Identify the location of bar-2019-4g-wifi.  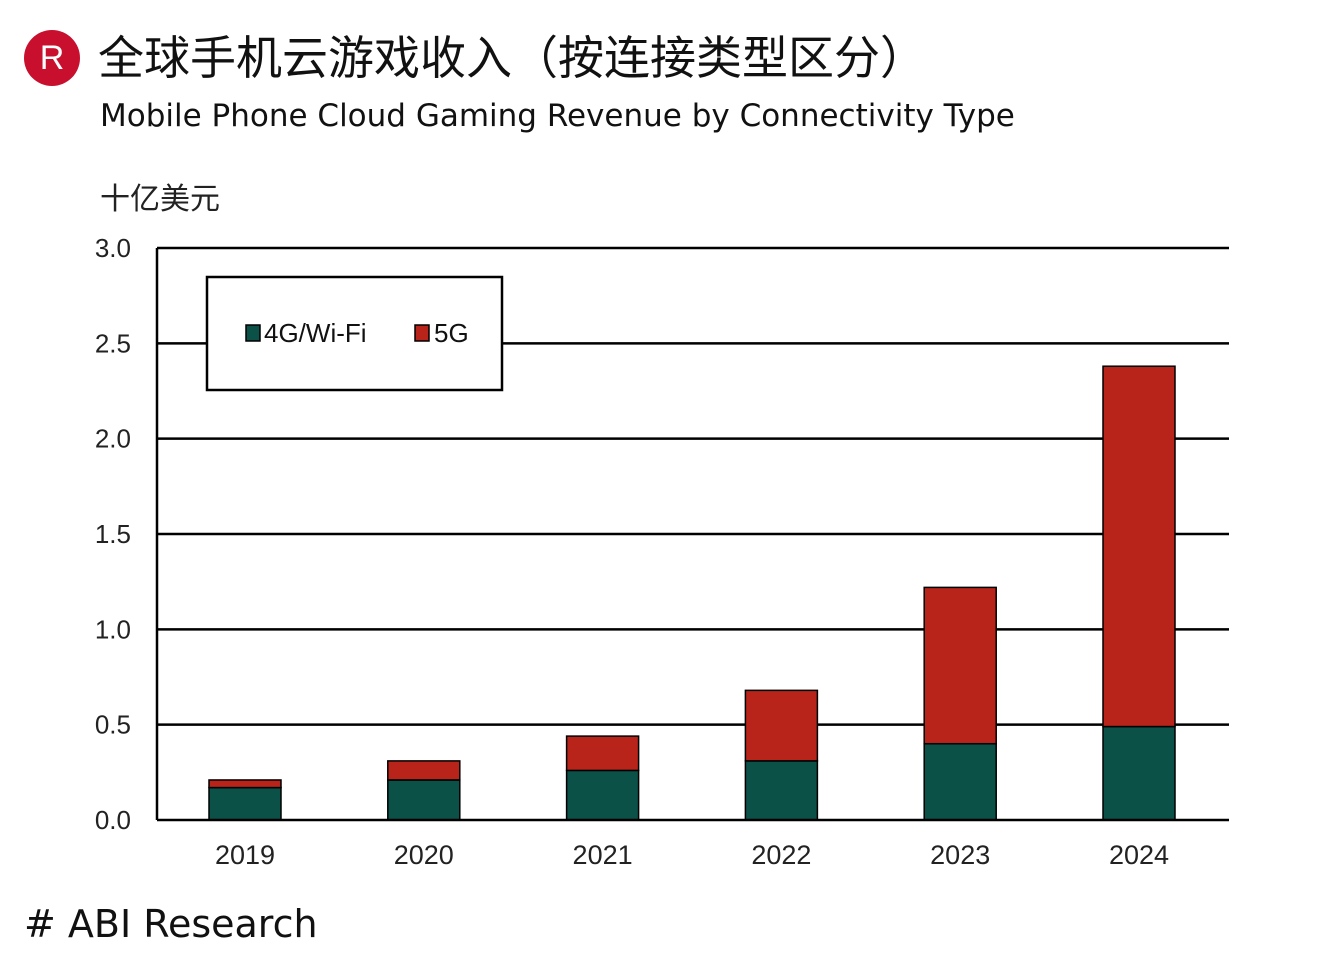
(245, 803).